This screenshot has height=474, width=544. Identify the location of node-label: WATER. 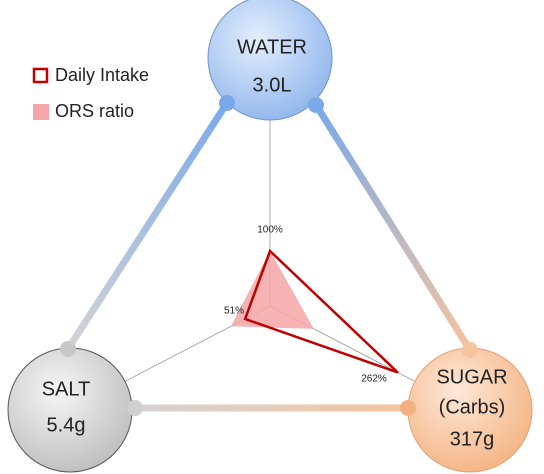
(272, 47).